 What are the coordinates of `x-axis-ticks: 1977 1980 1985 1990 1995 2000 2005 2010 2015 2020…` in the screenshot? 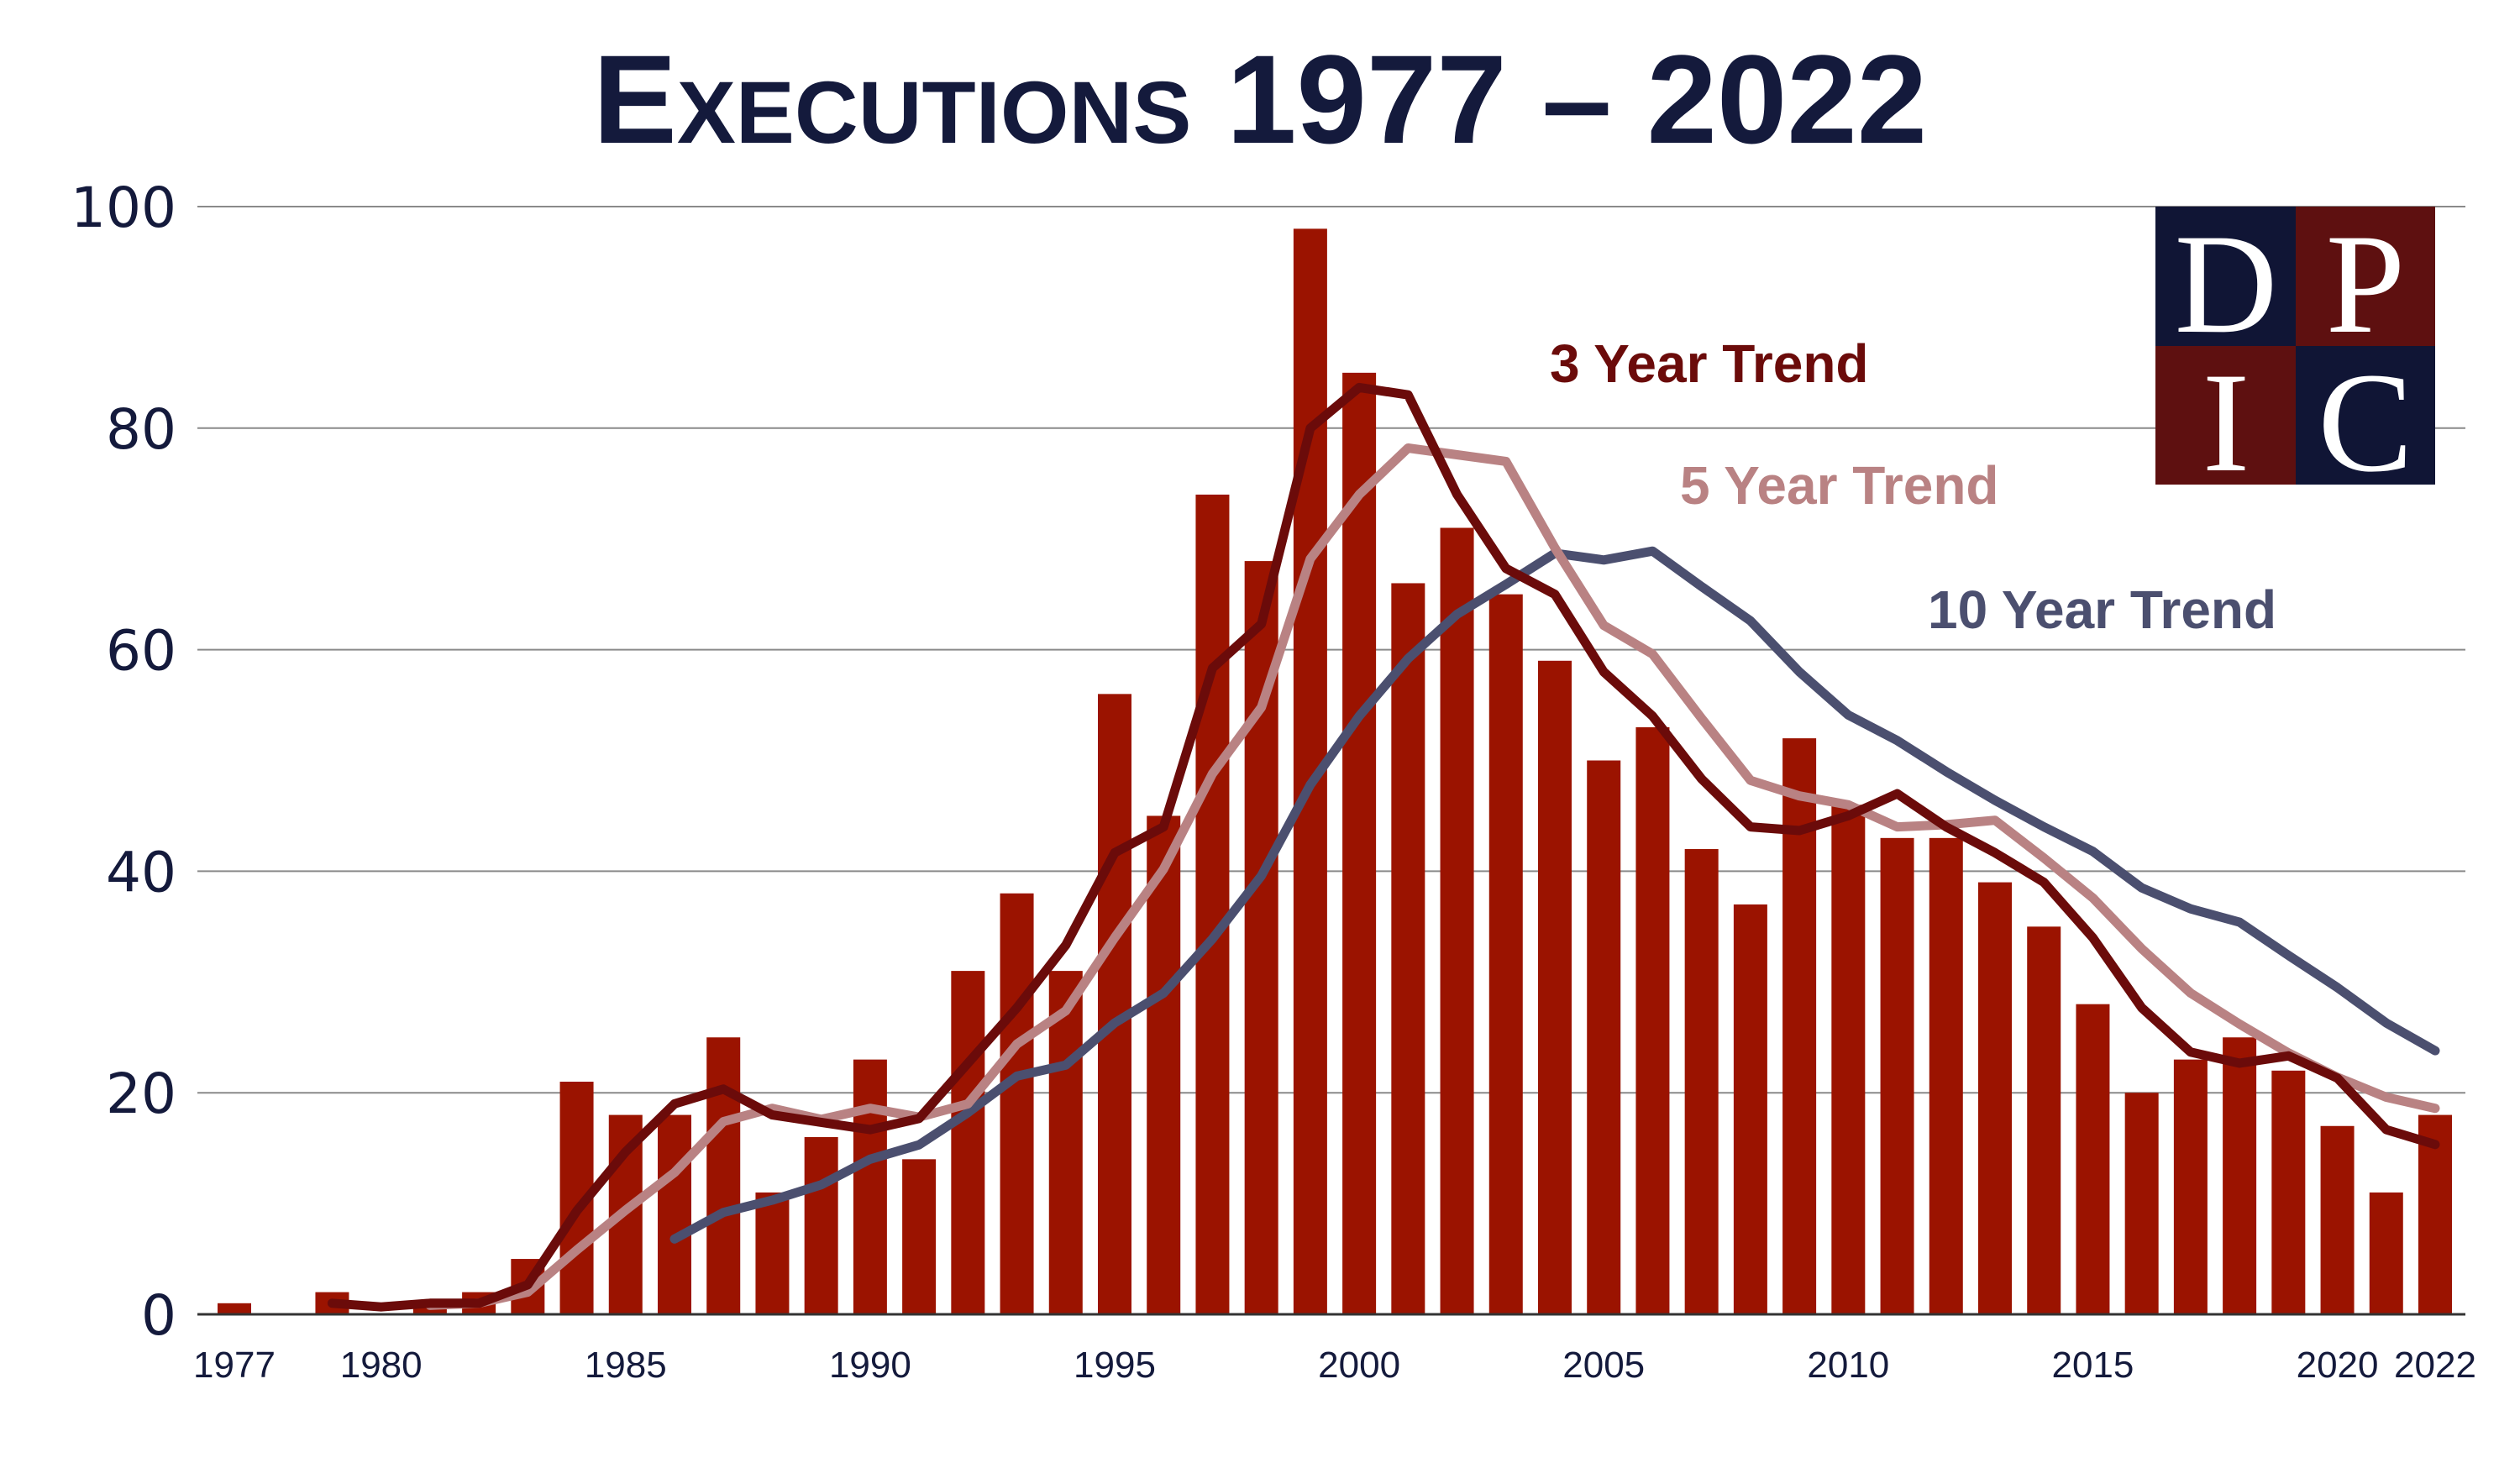 It's located at (1334, 1365).